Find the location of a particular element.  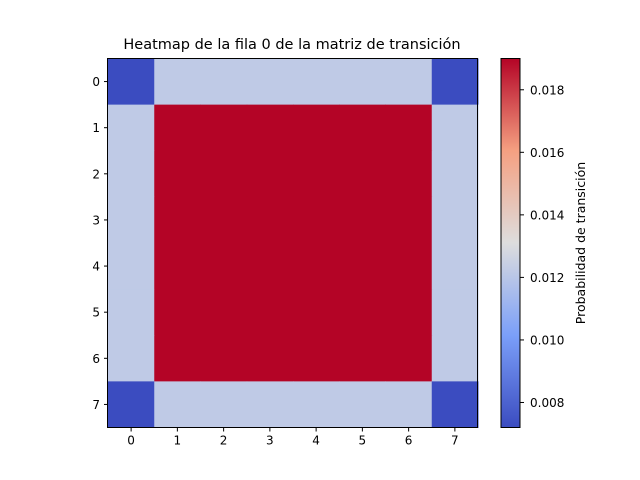

colorbar-tick-label: 0.010 is located at coordinates (547, 340).